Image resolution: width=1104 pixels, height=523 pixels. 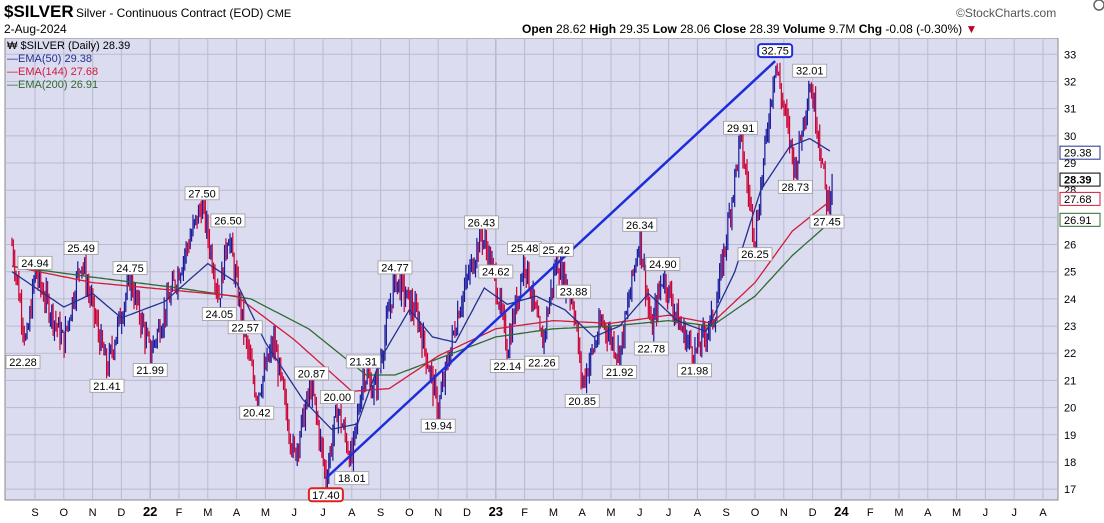 I want to click on price-label: 28.73, so click(x=796, y=188).